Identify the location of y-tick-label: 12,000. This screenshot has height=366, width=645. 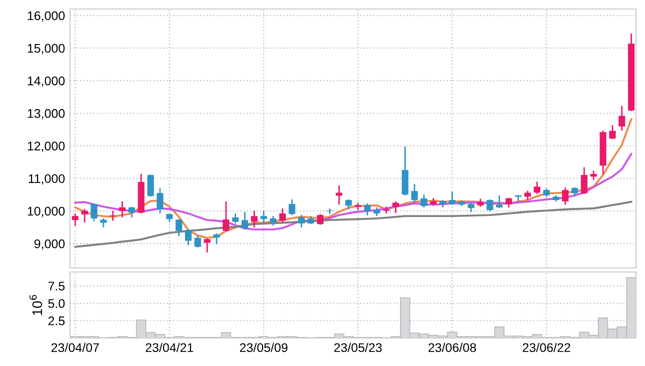
(46, 147).